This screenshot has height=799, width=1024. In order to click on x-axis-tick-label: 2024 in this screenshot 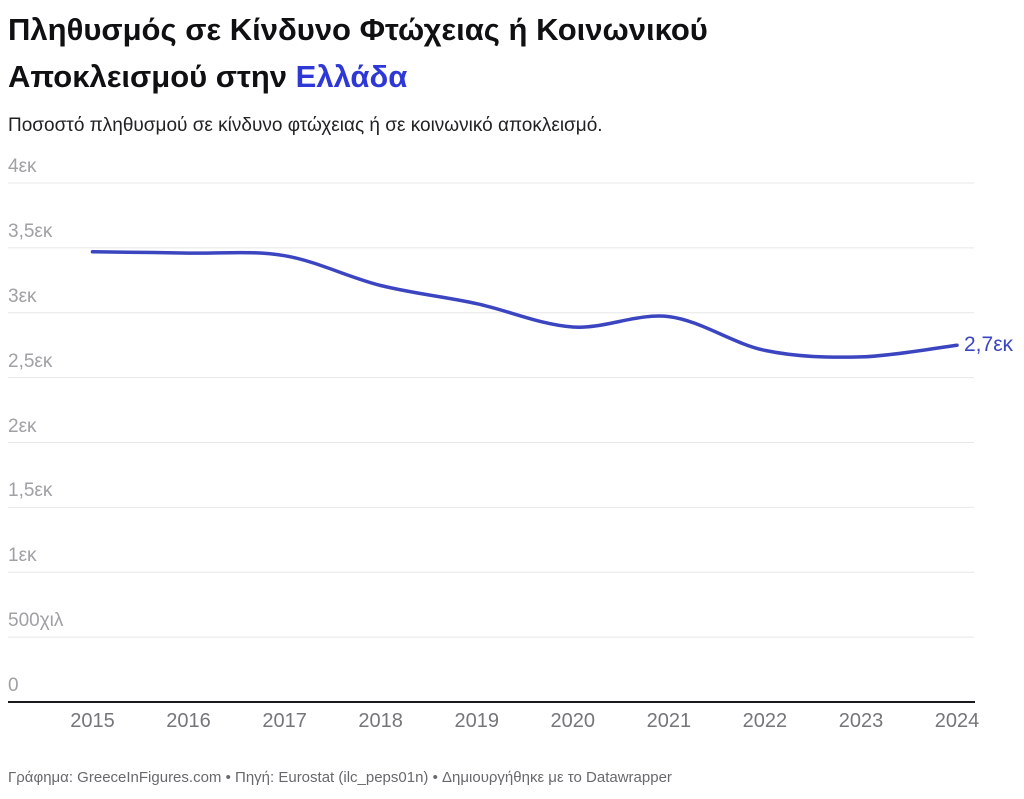, I will do `click(957, 721)`.